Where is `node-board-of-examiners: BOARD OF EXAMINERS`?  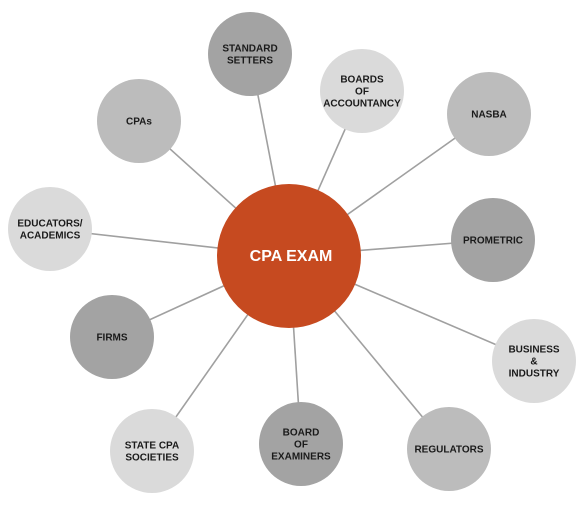 node-board-of-examiners: BOARD OF EXAMINERS is located at coordinates (301, 444).